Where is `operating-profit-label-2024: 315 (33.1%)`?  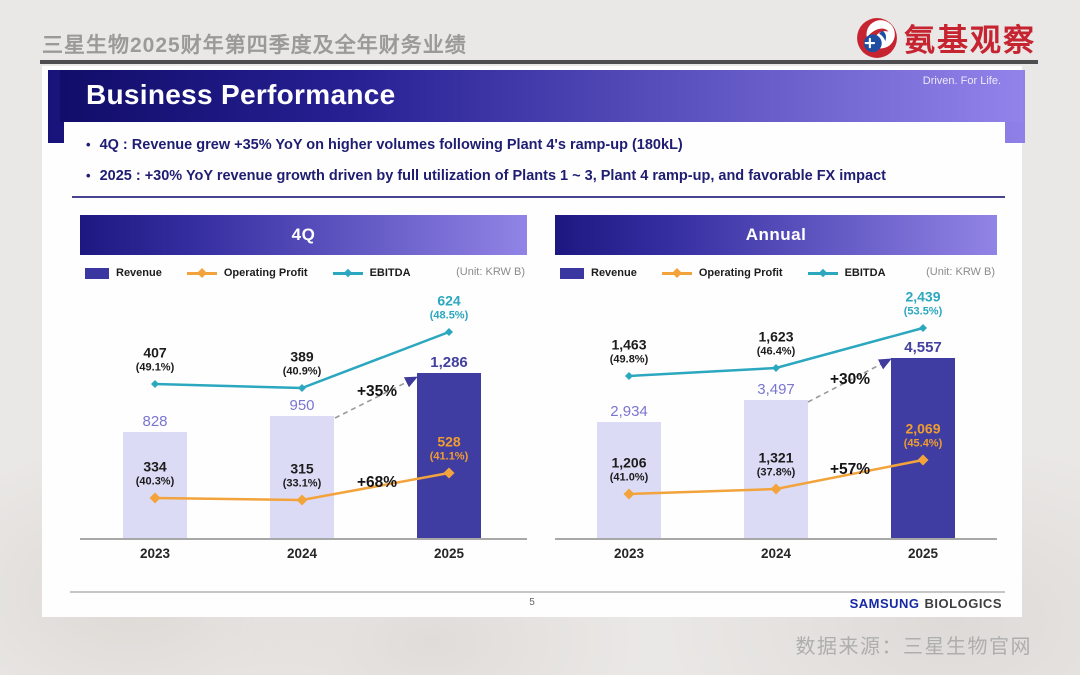
operating-profit-label-2024: 315 (33.1%) is located at coordinates (302, 475).